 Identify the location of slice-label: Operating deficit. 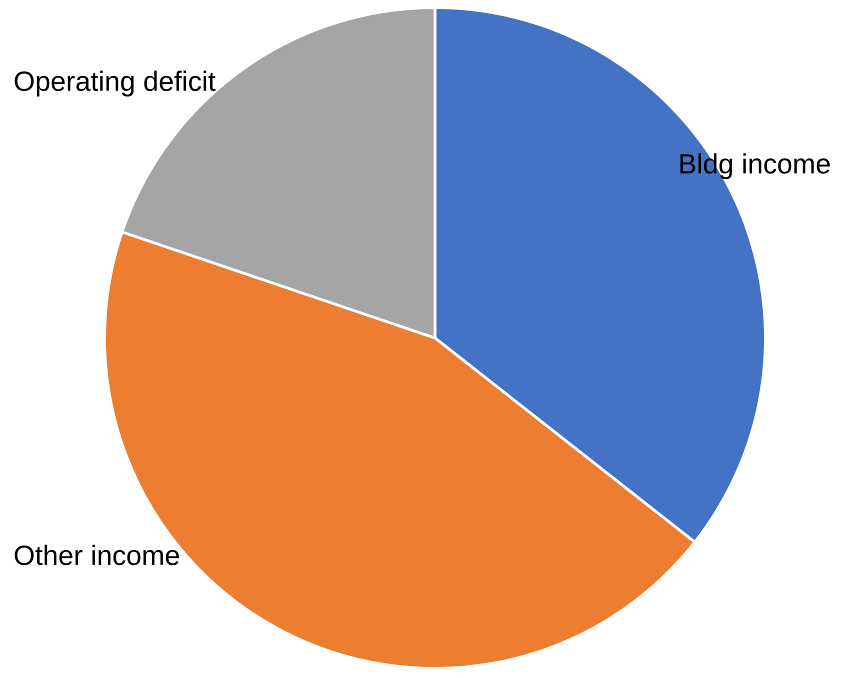
(115, 83).